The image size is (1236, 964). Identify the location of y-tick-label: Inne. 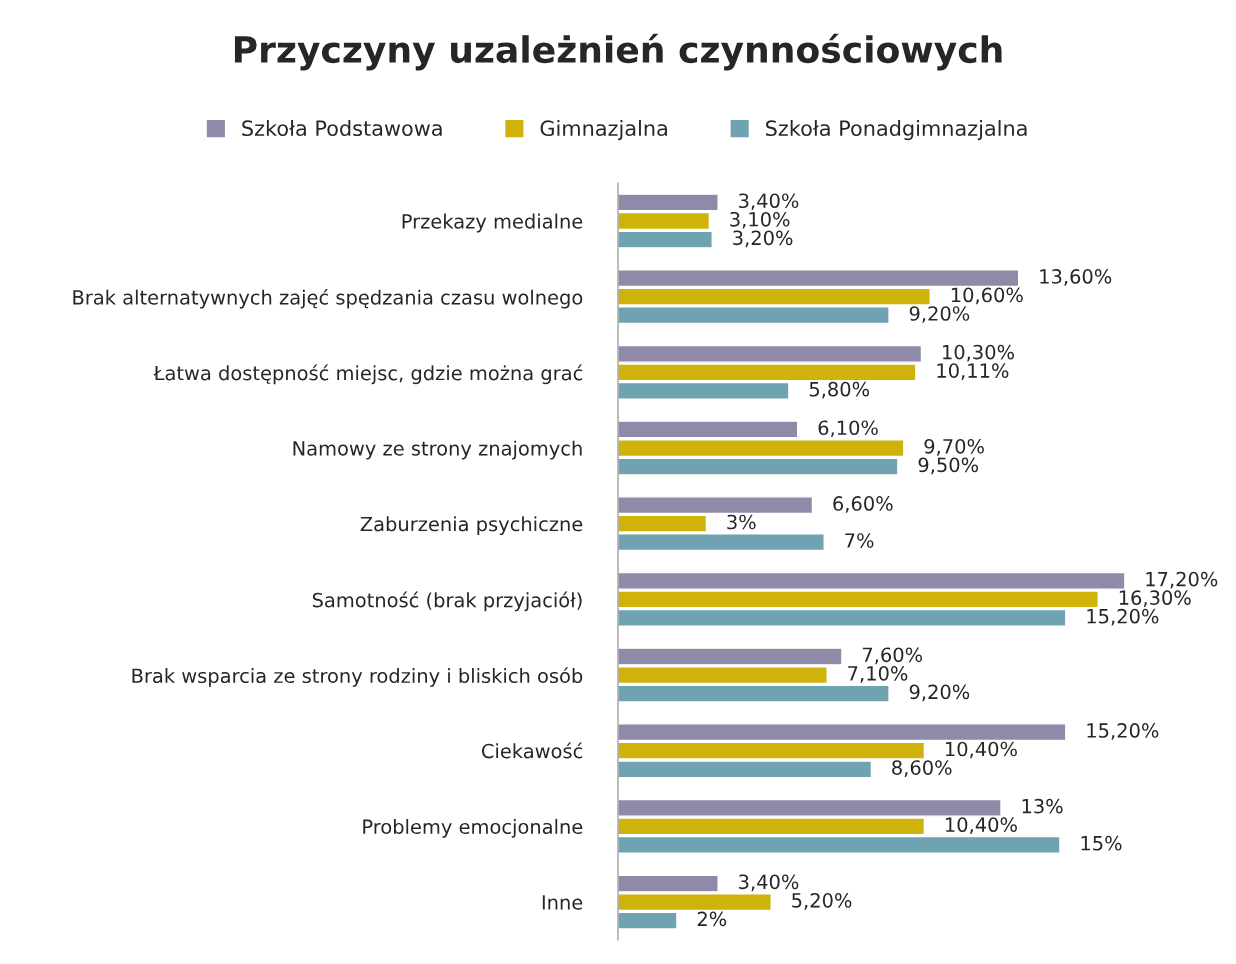
(562, 902).